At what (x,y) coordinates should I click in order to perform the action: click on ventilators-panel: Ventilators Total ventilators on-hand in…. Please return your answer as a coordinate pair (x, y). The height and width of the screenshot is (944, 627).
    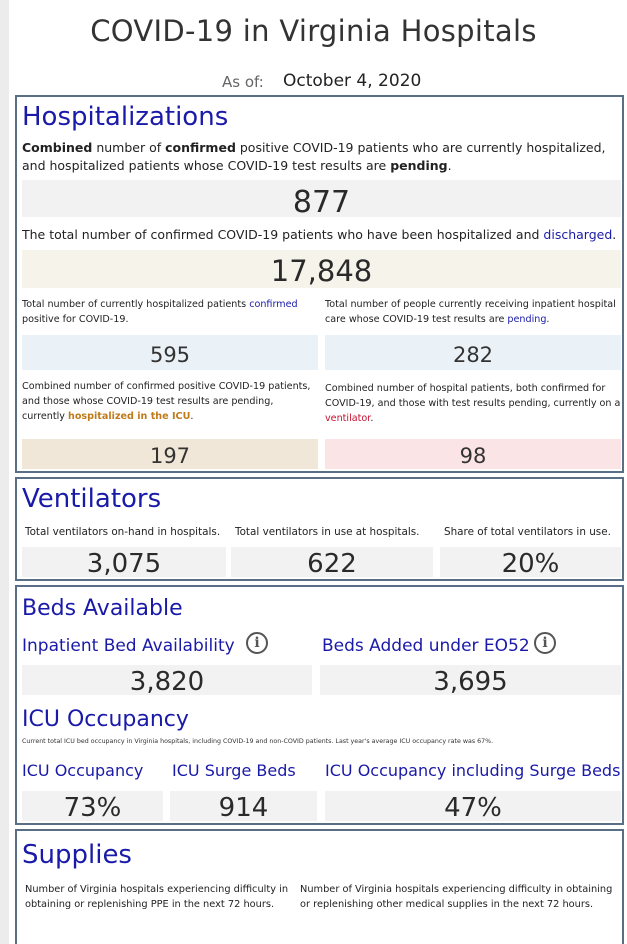
    Looking at the image, I should click on (319, 529).